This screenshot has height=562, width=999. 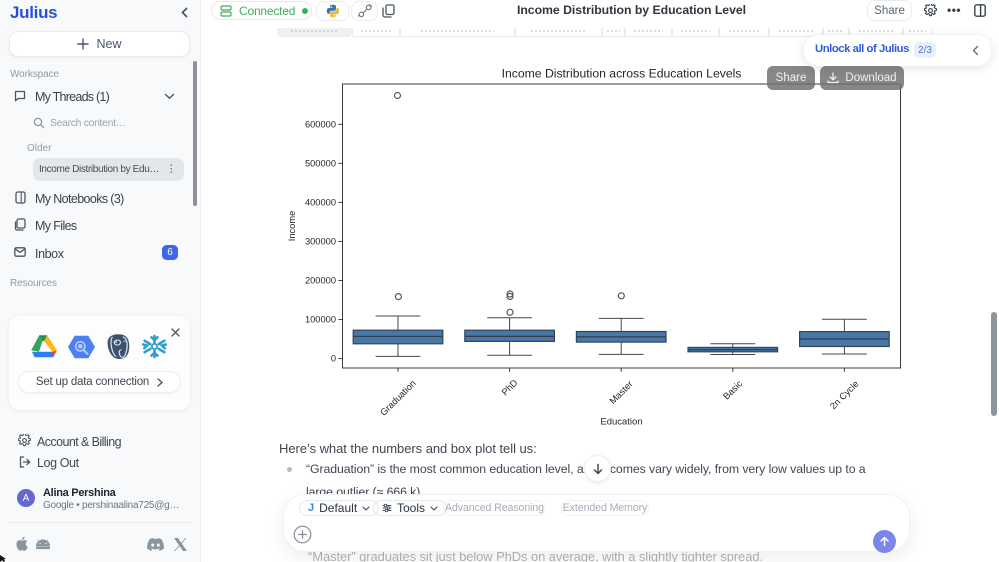 I want to click on svg-text: 300000, so click(x=320, y=241).